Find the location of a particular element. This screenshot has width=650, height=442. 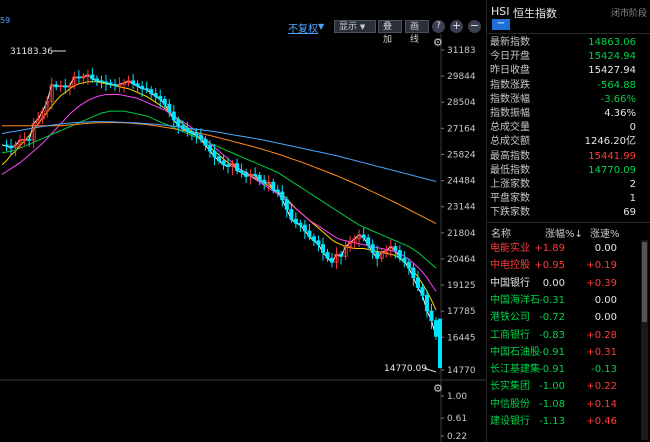

stat-row: 上涨家数 2 is located at coordinates (563, 185).